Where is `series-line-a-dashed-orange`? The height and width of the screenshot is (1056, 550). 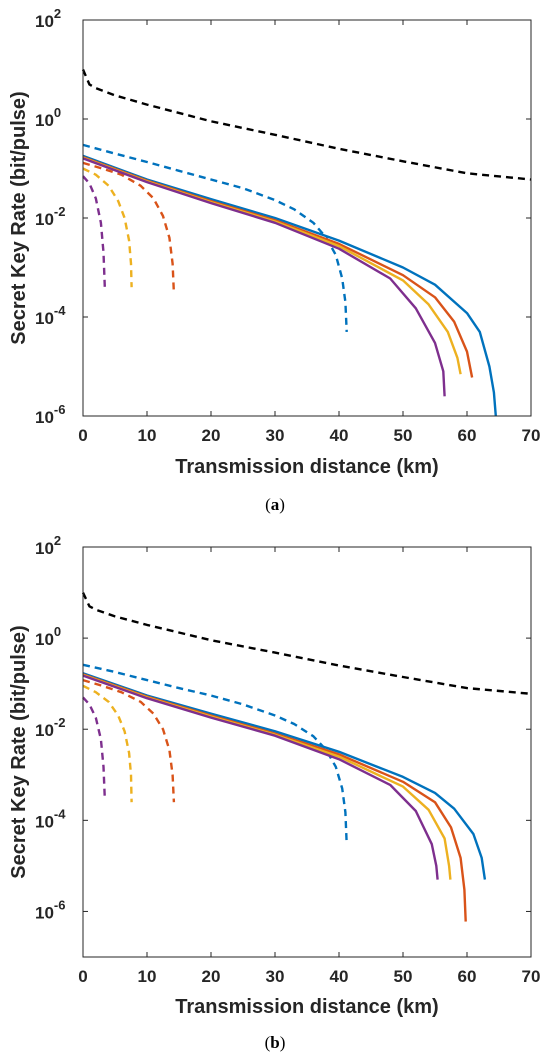 series-line-a-dashed-orange is located at coordinates (129, 227).